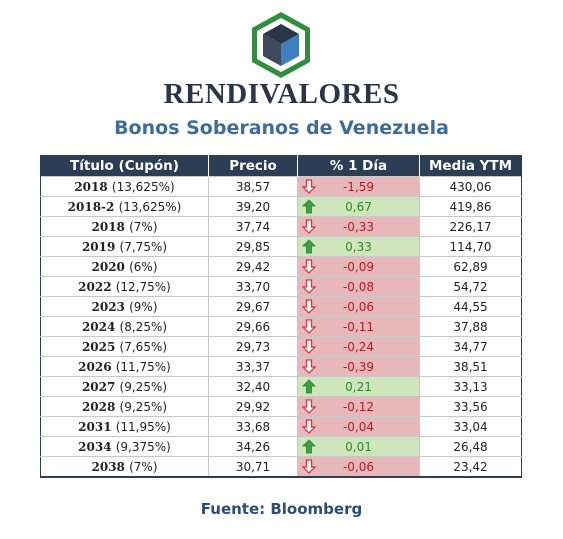 The image size is (563, 539). I want to click on cell-precio: 32,40, so click(253, 386).